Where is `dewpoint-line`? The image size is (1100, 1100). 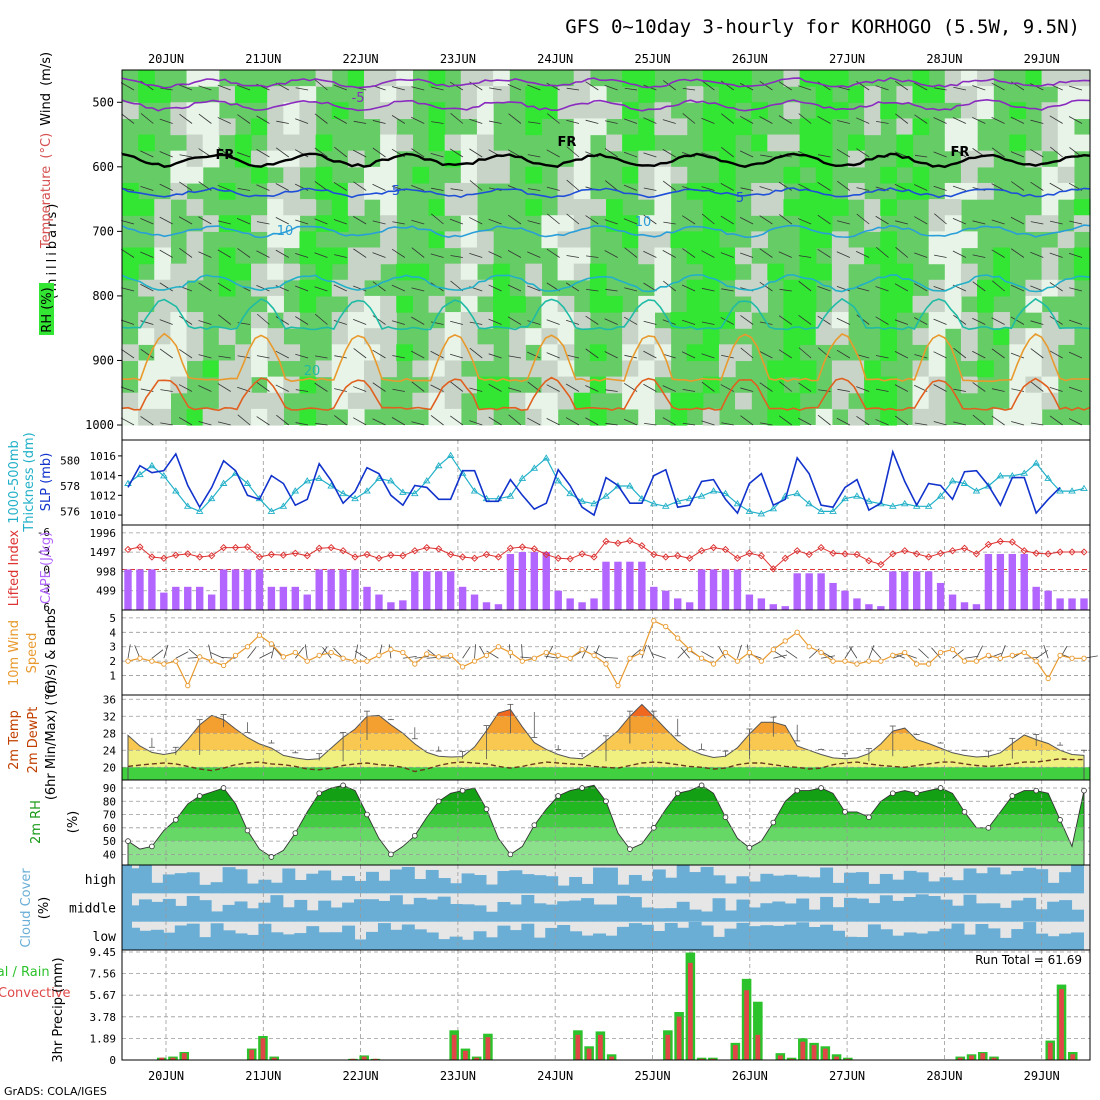
dewpoint-line is located at coordinates (605, 765).